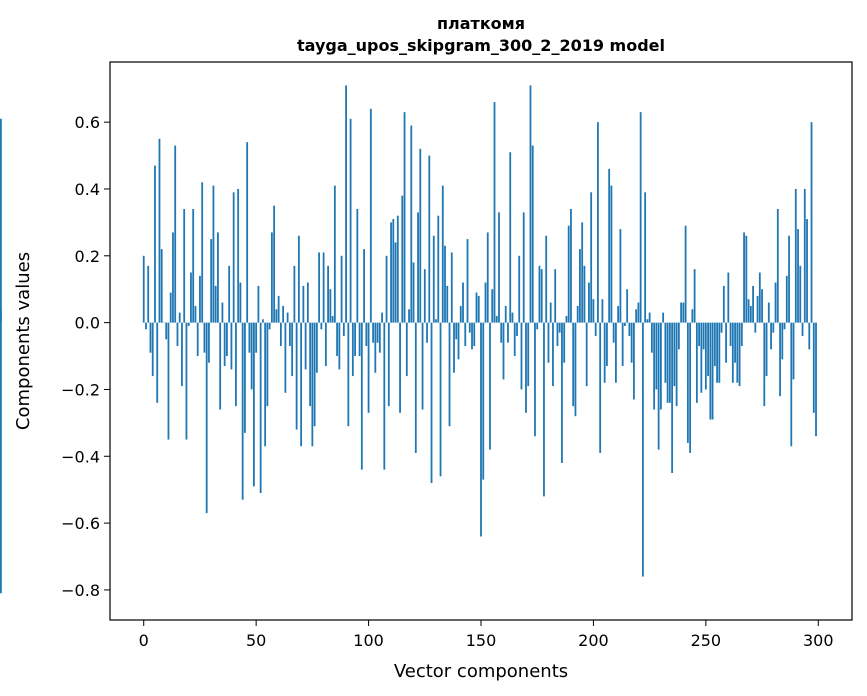 Image resolution: width=867 pixels, height=696 pixels. I want to click on x-tick-label: 200, so click(593, 640).